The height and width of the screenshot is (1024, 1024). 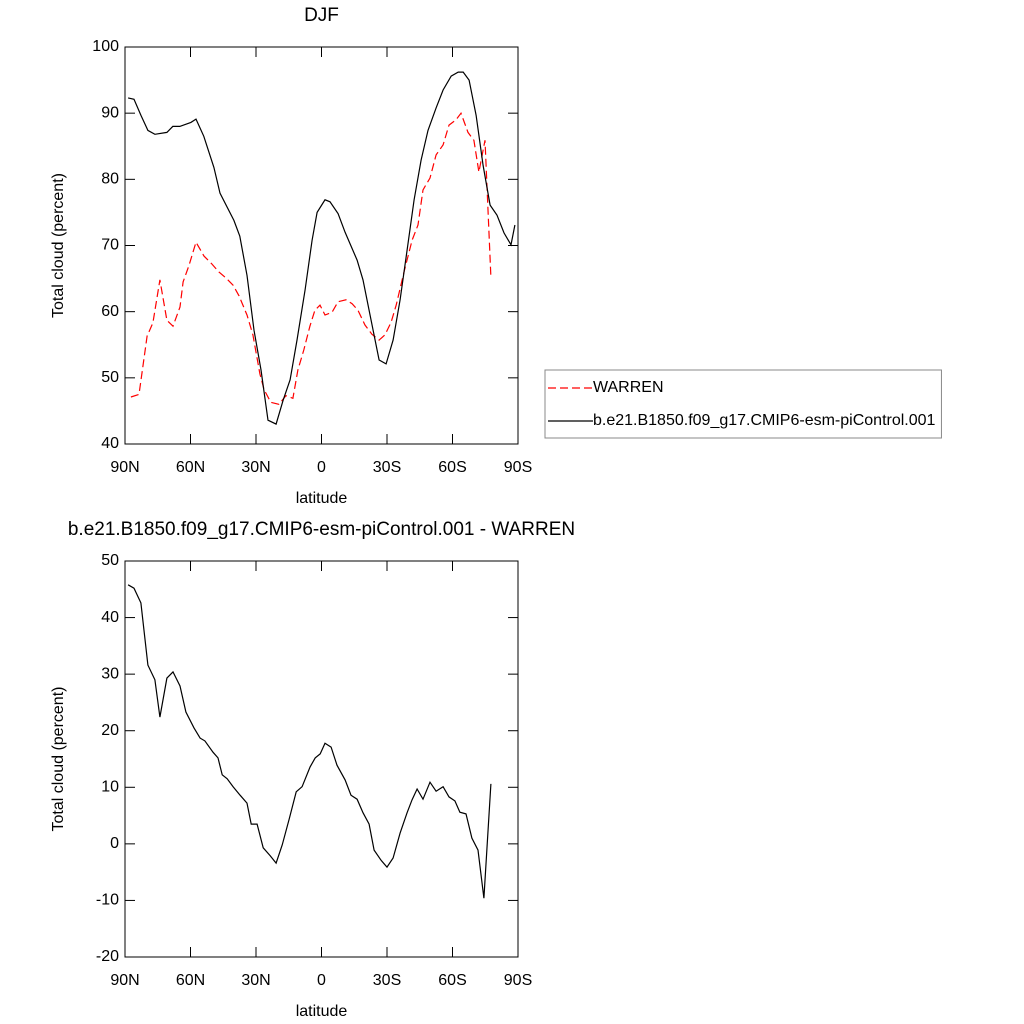 I want to click on y-tick-label: -20, so click(x=107, y=956).